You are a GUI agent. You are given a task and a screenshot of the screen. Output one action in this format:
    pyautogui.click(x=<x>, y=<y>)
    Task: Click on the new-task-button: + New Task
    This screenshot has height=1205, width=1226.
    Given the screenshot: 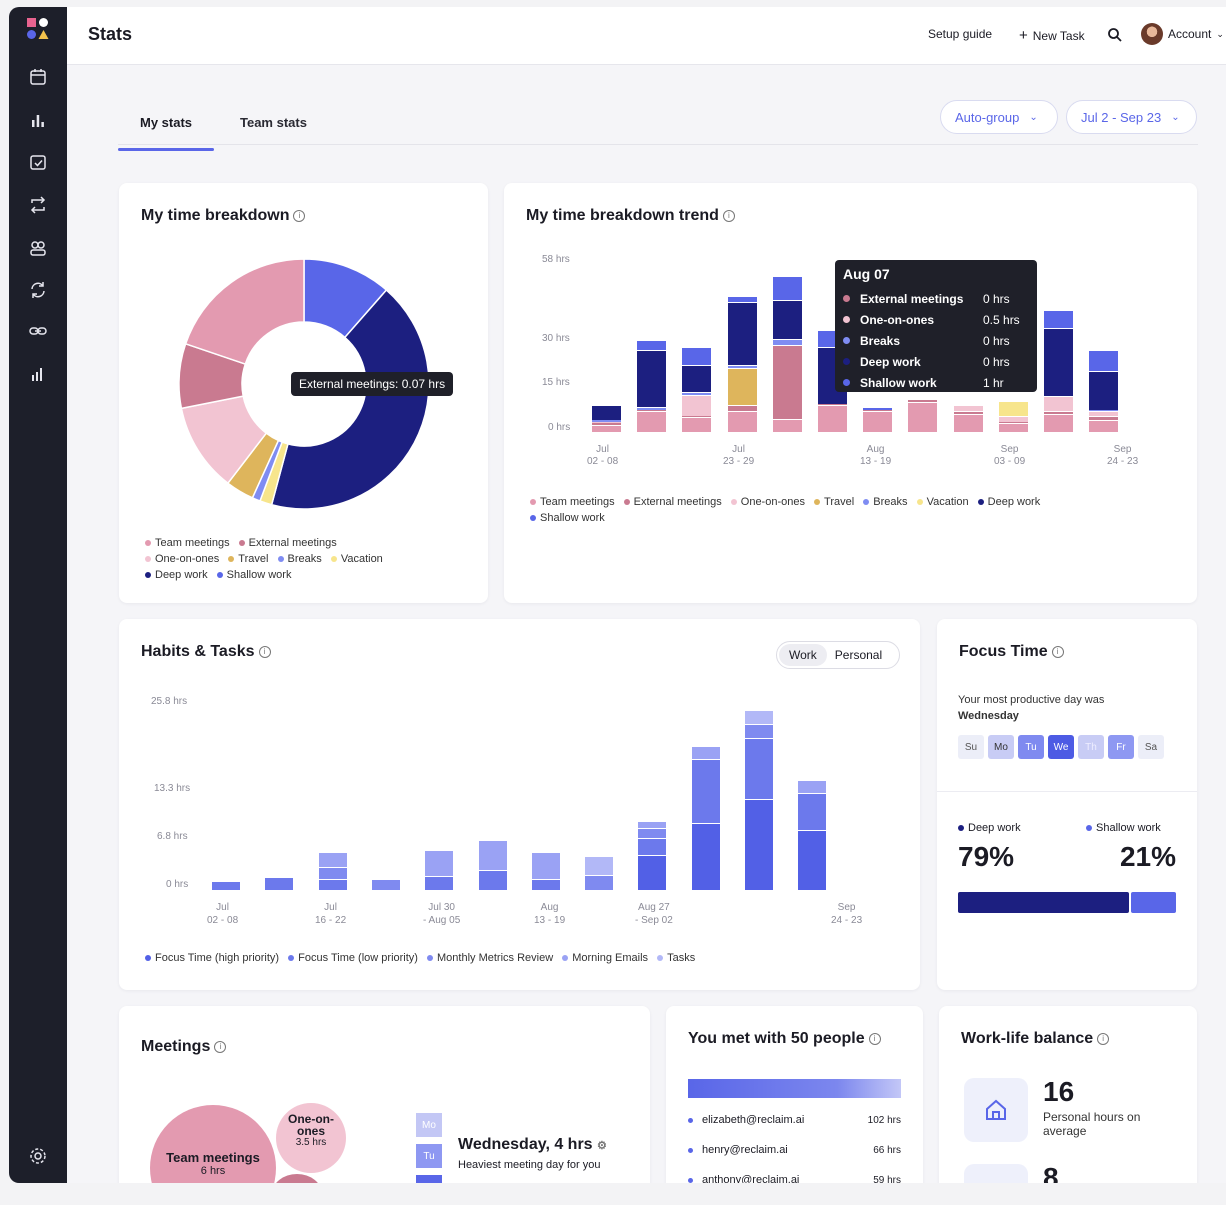 What is the action you would take?
    pyautogui.click(x=1052, y=35)
    